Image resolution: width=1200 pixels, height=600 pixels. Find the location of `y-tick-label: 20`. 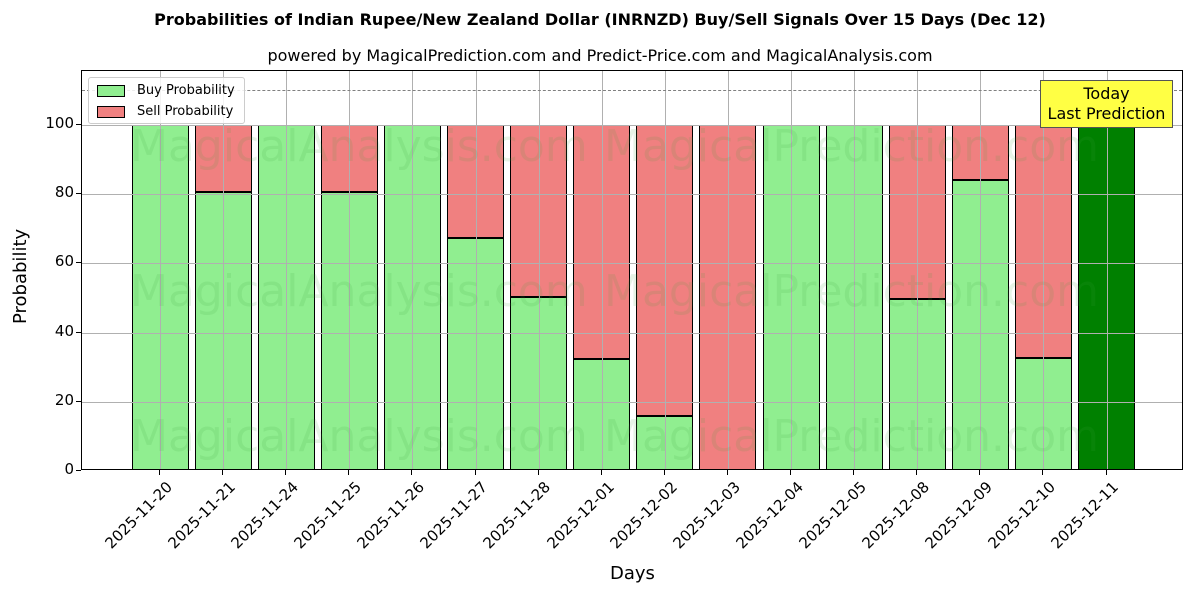

y-tick-label: 20 is located at coordinates (64, 399).